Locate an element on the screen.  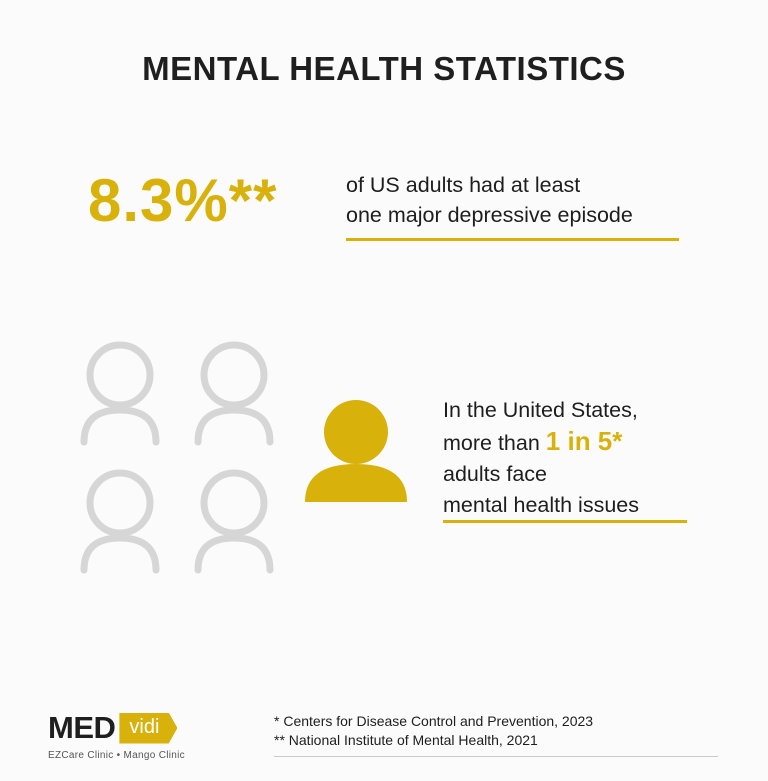
people-illustration is located at coordinates (243, 457).